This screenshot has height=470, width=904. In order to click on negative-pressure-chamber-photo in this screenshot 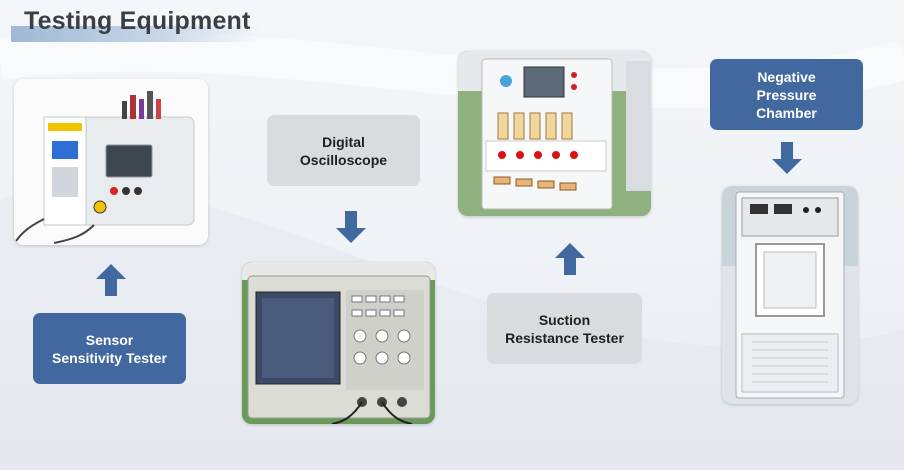, I will do `click(790, 295)`.